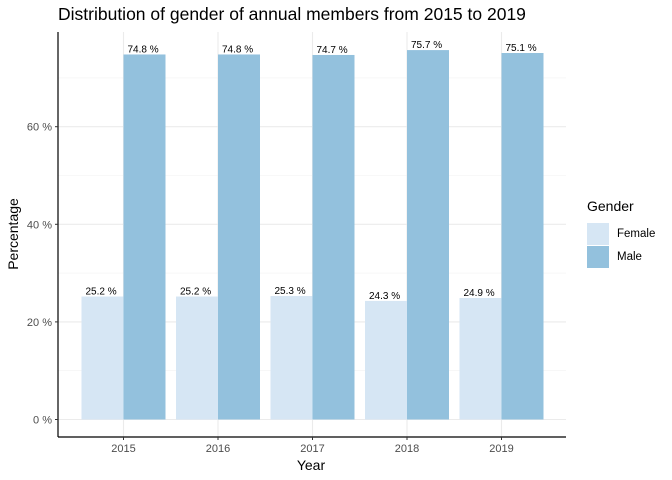 This screenshot has width=672, height=480. What do you see at coordinates (426, 45) in the screenshot?
I see `data-label-male-2018: 75.7 %` at bounding box center [426, 45].